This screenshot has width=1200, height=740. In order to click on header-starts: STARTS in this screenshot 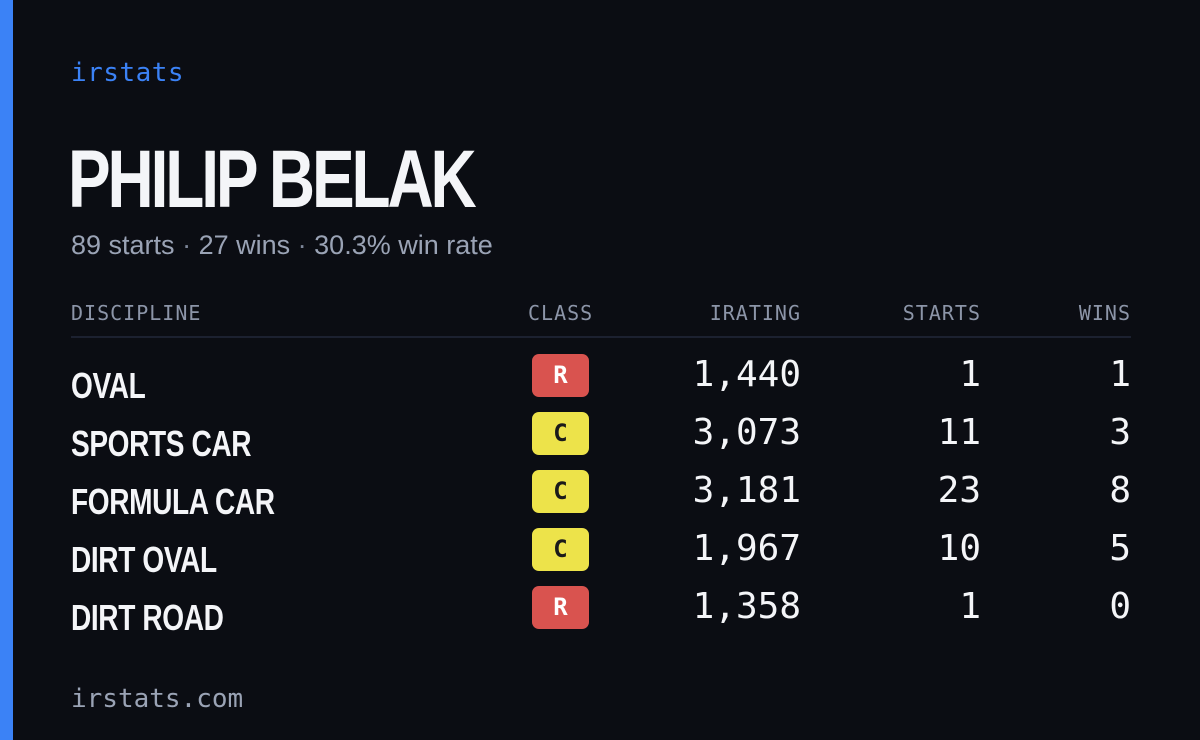, I will do `click(941, 313)`.